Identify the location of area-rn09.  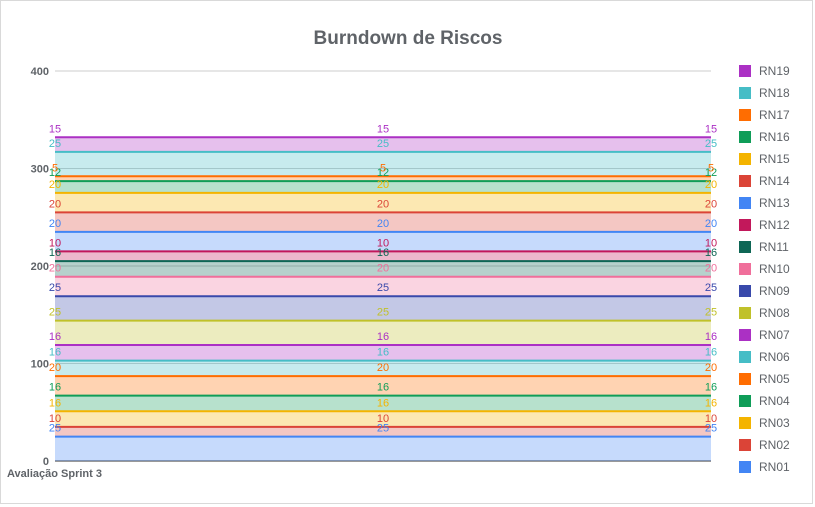
(383, 308).